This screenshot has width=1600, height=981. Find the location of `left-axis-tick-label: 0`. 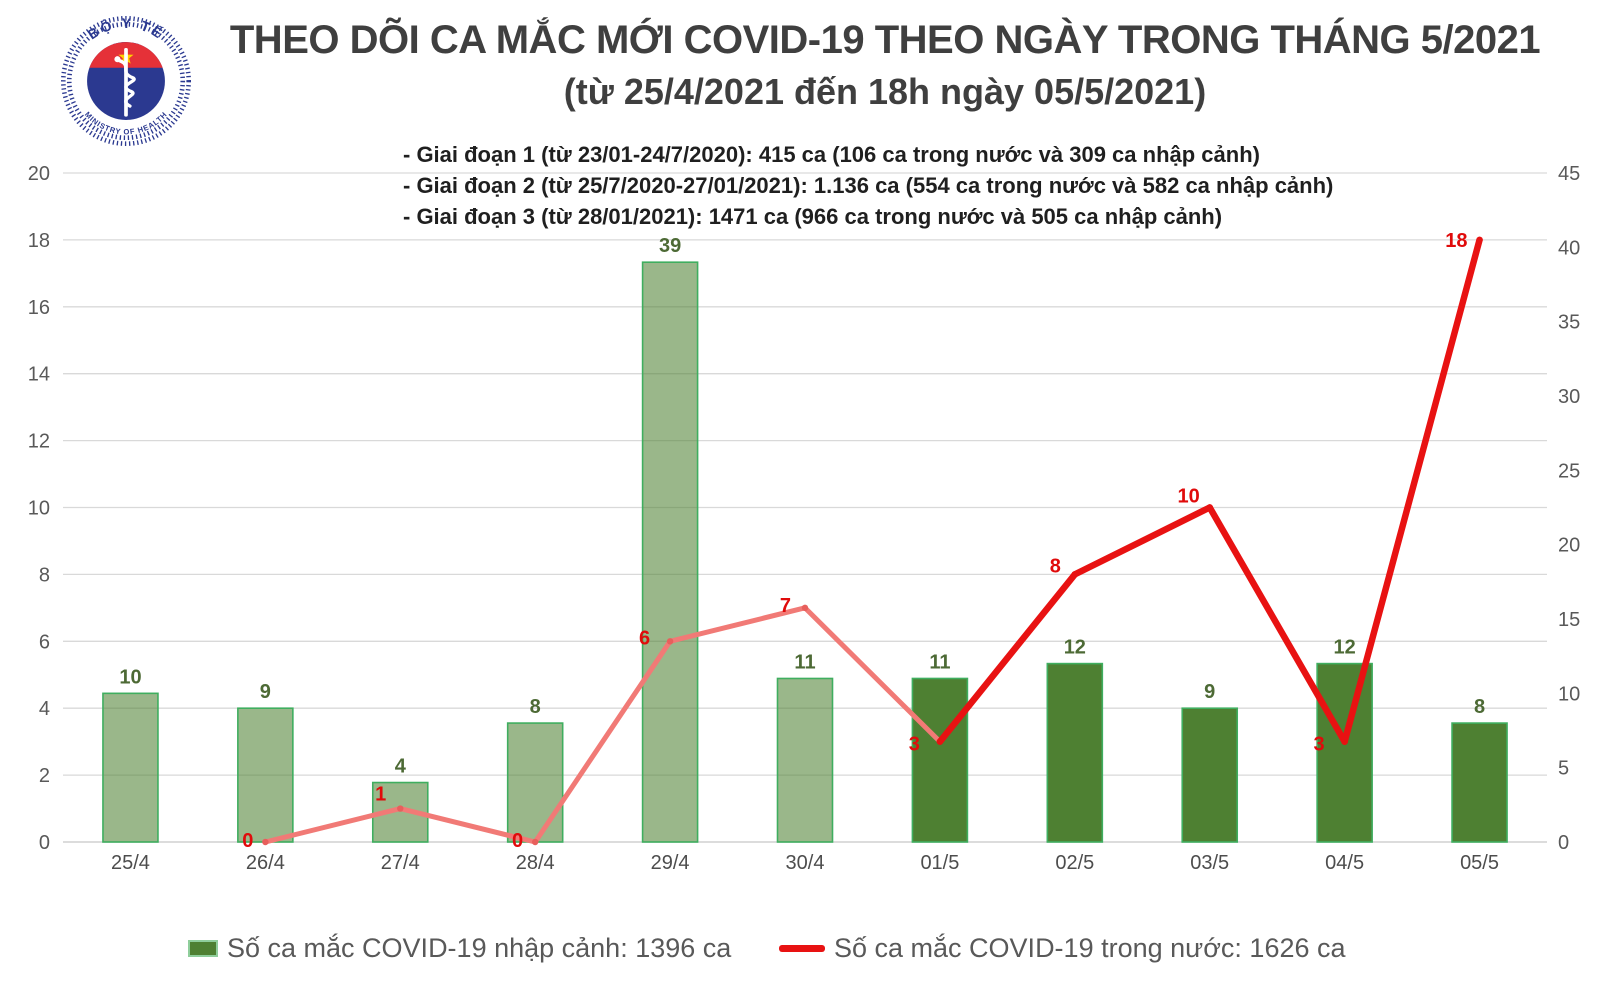

left-axis-tick-label: 0 is located at coordinates (44, 843).